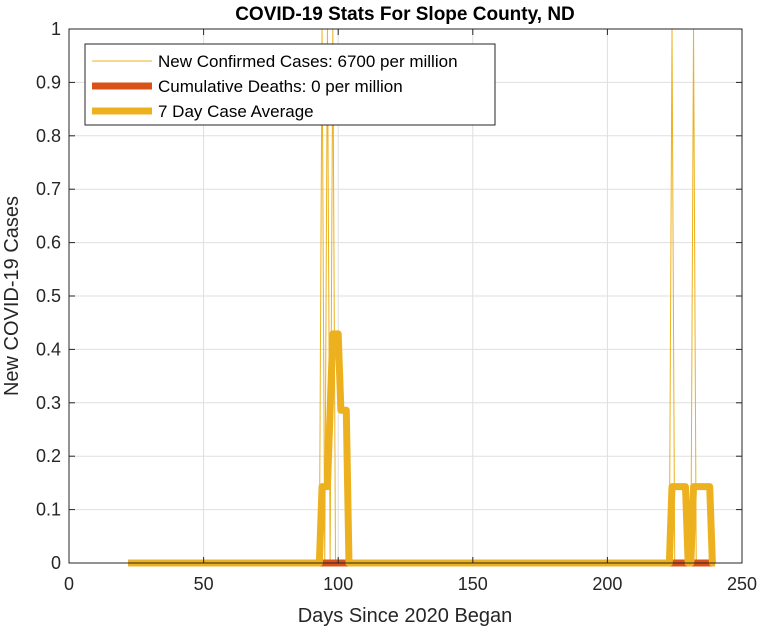  I want to click on y-axis-label: New COVID-19 Cases, so click(12, 296).